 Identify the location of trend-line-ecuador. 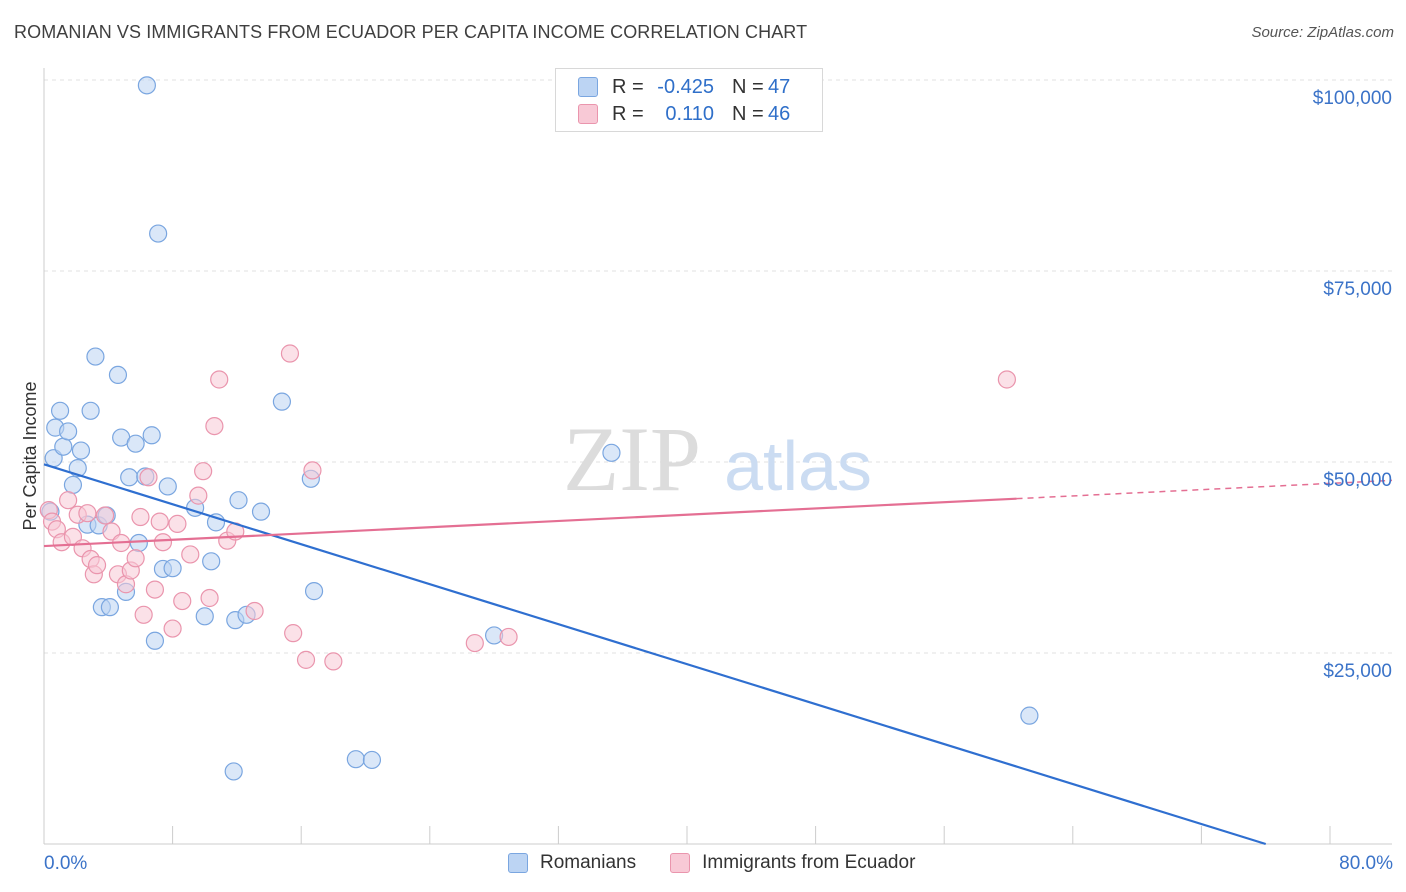
(530, 522).